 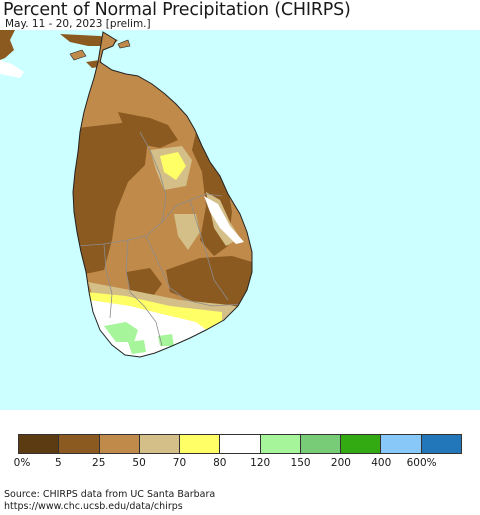 What do you see at coordinates (209, 285) in the screenshot?
I see `dry-zone-southeast` at bounding box center [209, 285].